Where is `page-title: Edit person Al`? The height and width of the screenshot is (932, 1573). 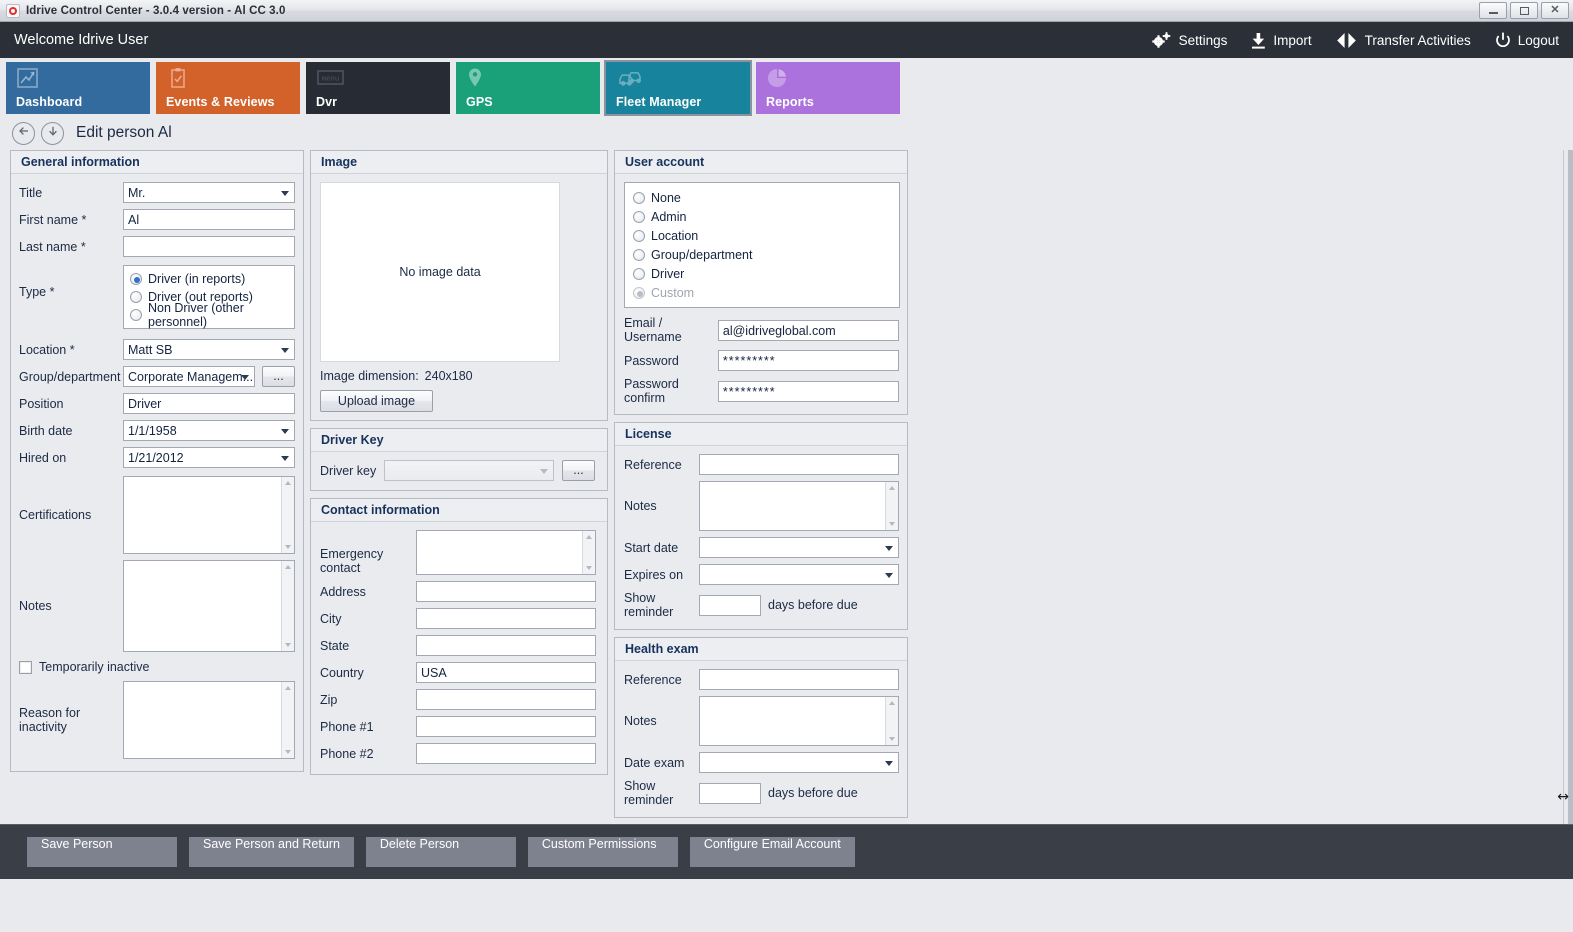
page-title: Edit person Al is located at coordinates (124, 132).